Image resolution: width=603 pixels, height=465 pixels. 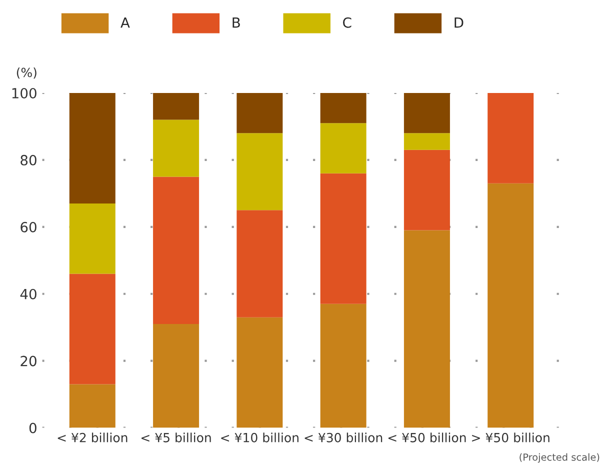 What do you see at coordinates (24, 93) in the screenshot?
I see `y-tick-label: 100` at bounding box center [24, 93].